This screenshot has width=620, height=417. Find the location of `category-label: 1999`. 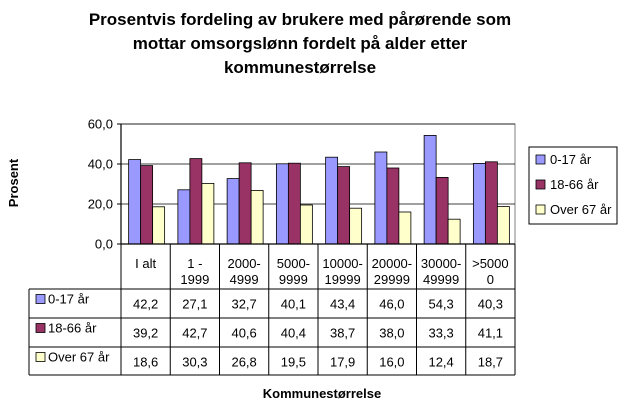

category-label: 1999 is located at coordinates (194, 279).